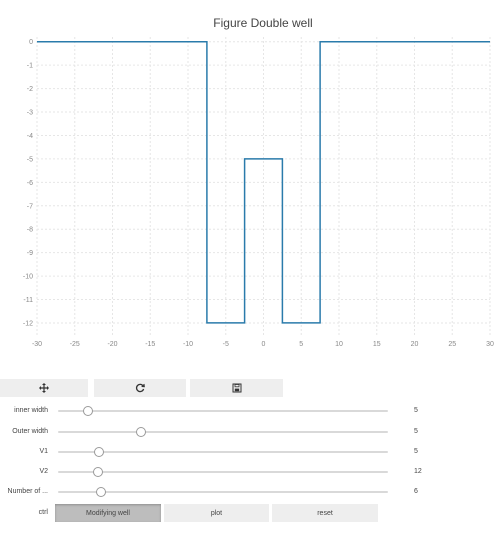 Image resolution: width=500 pixels, height=536 pixels. What do you see at coordinates (325, 513) in the screenshot?
I see `reset-button: reset` at bounding box center [325, 513].